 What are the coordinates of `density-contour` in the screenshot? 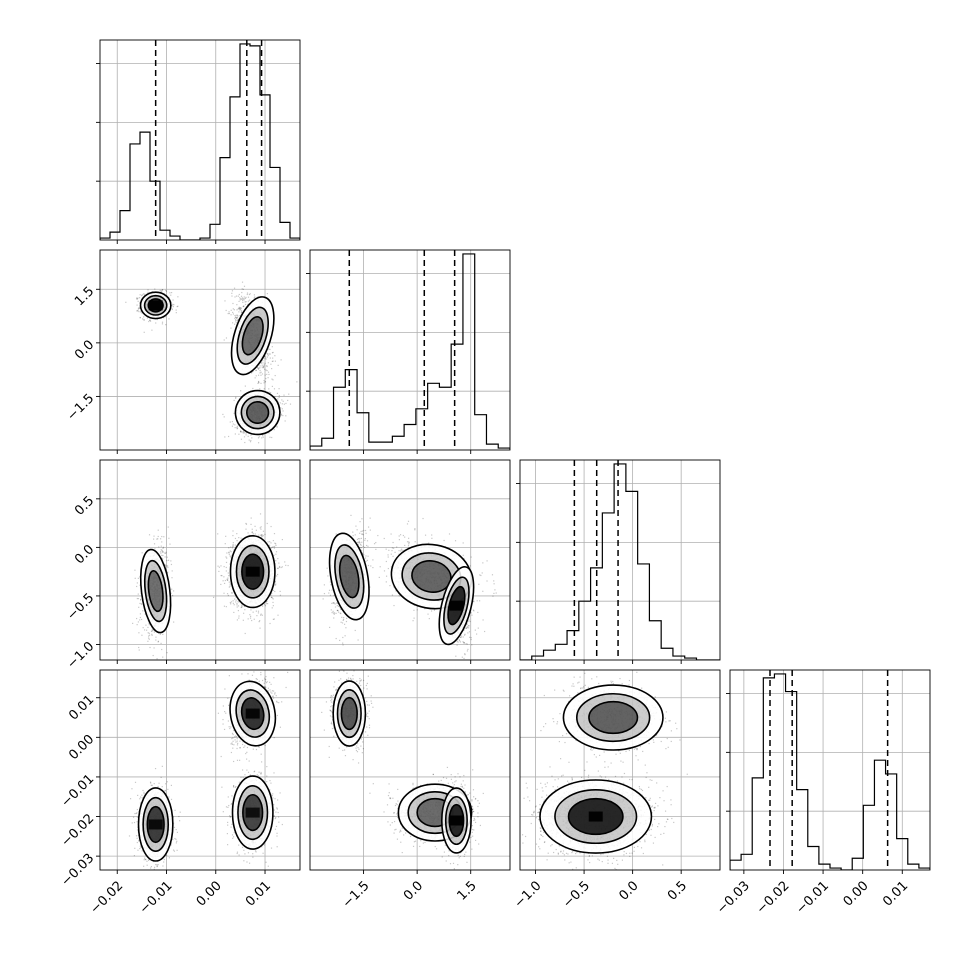 It's located at (252, 335).